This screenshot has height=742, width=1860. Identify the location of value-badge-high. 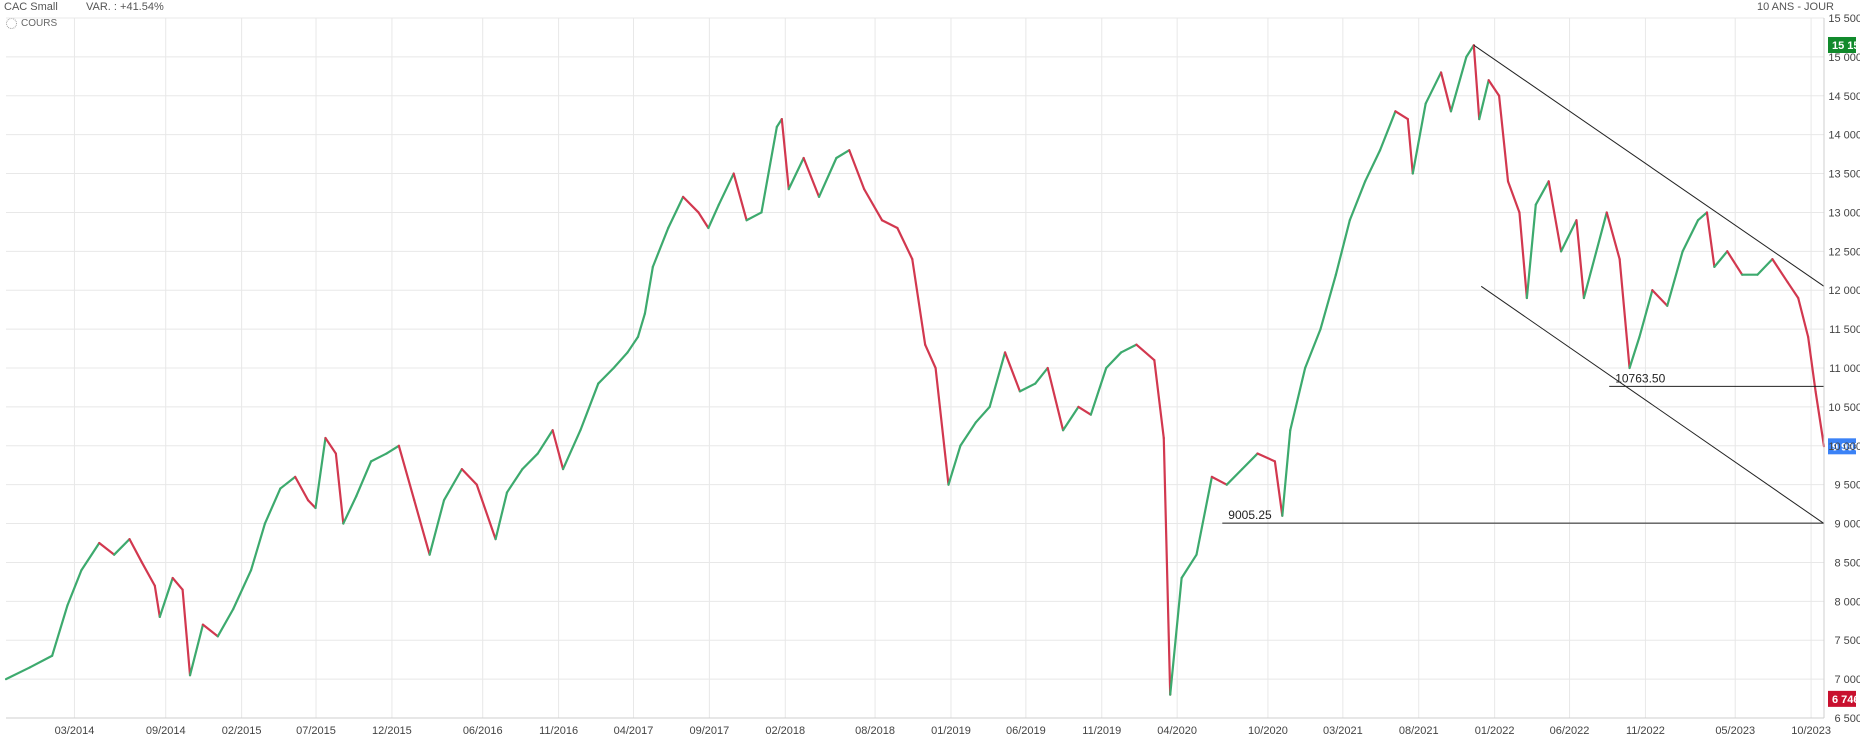
(1842, 44).